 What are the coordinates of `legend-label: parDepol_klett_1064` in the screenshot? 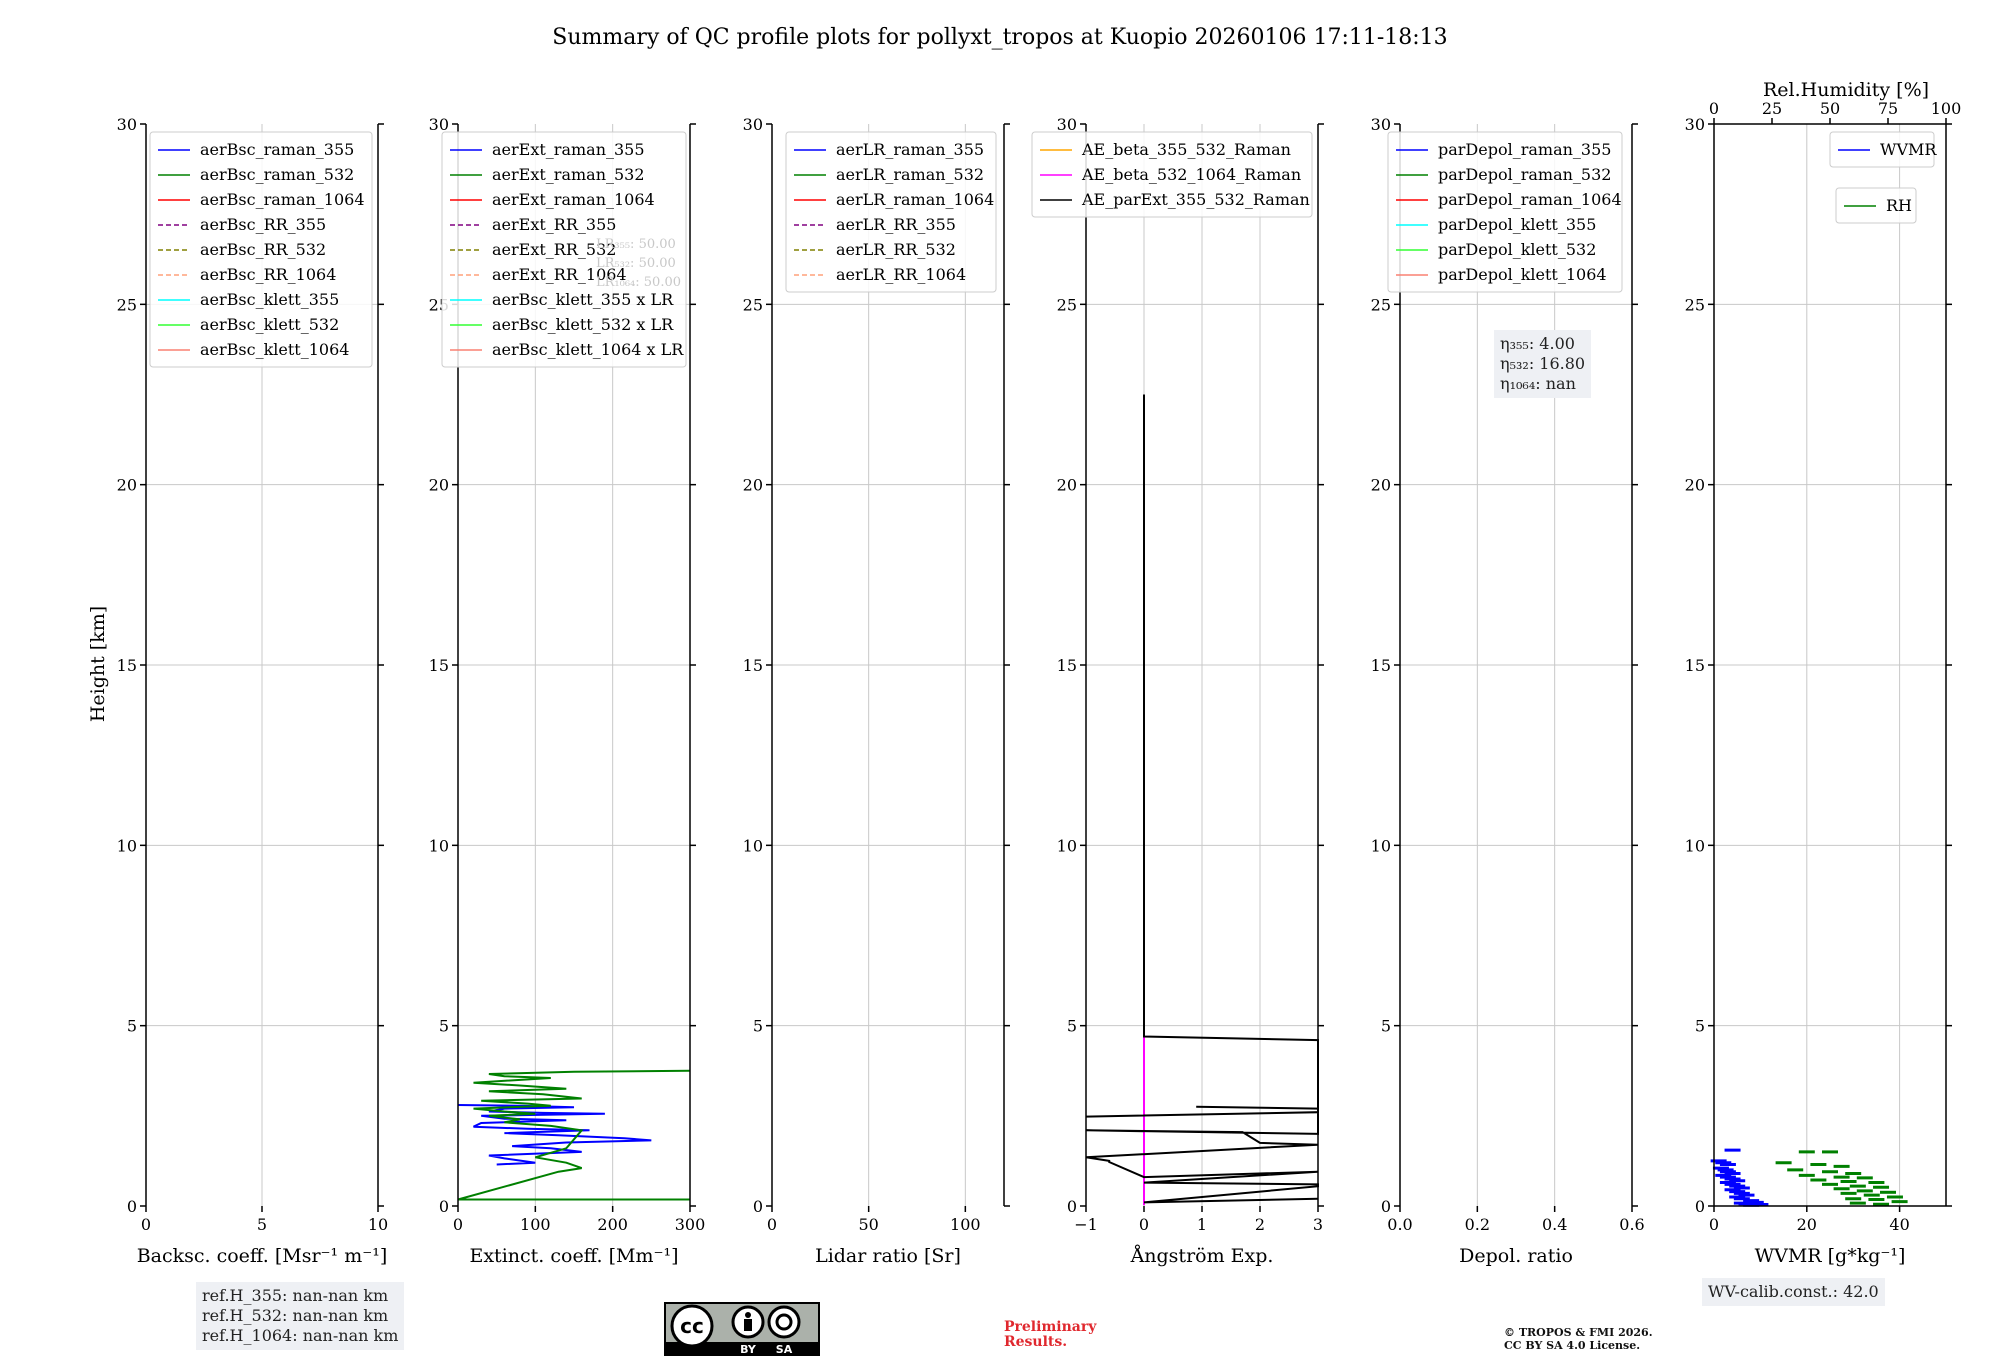 It's located at (1522, 274).